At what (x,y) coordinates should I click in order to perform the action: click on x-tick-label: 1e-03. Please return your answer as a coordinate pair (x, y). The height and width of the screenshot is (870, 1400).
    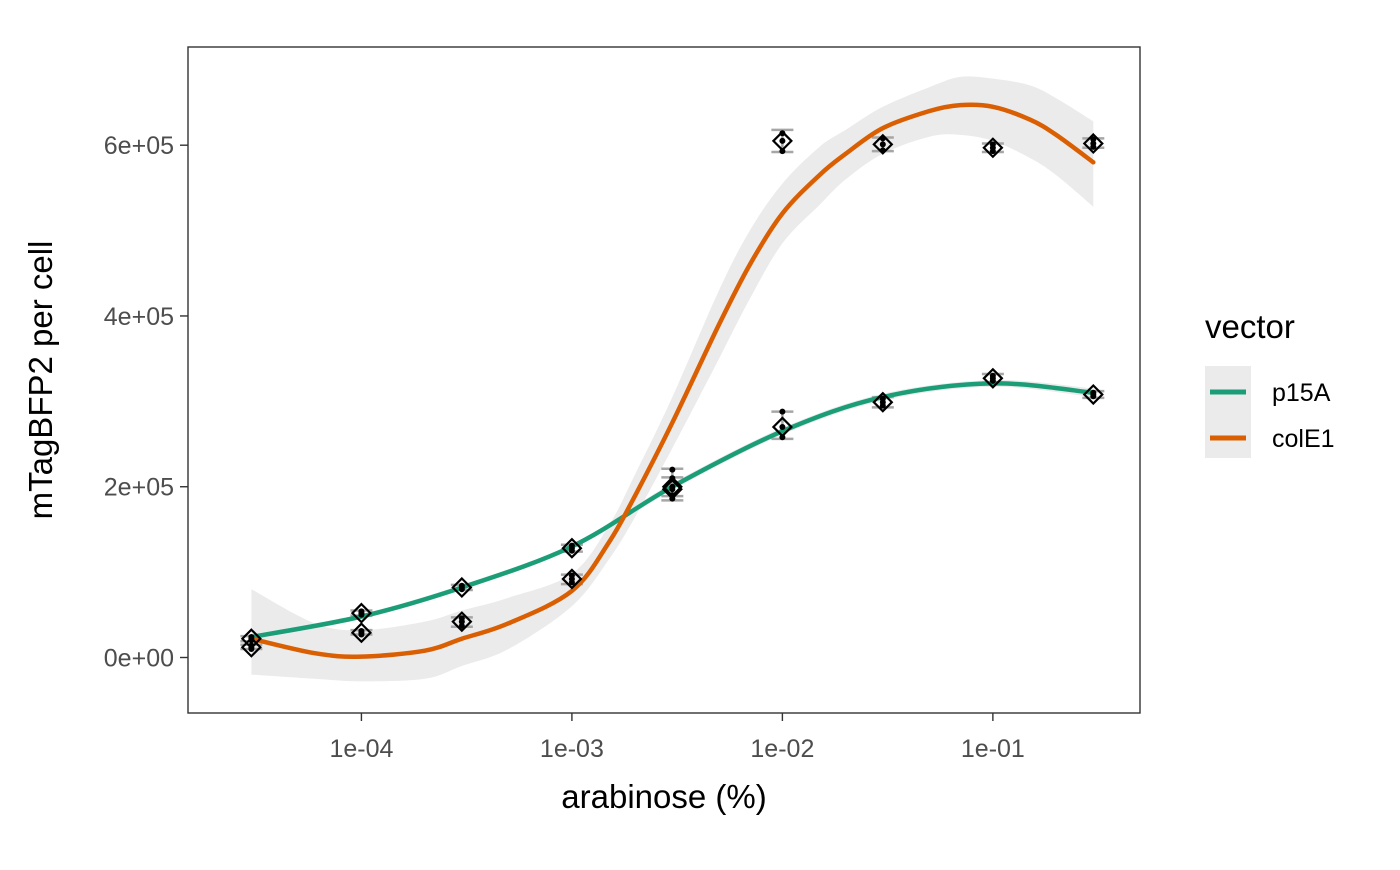
    Looking at the image, I should click on (572, 749).